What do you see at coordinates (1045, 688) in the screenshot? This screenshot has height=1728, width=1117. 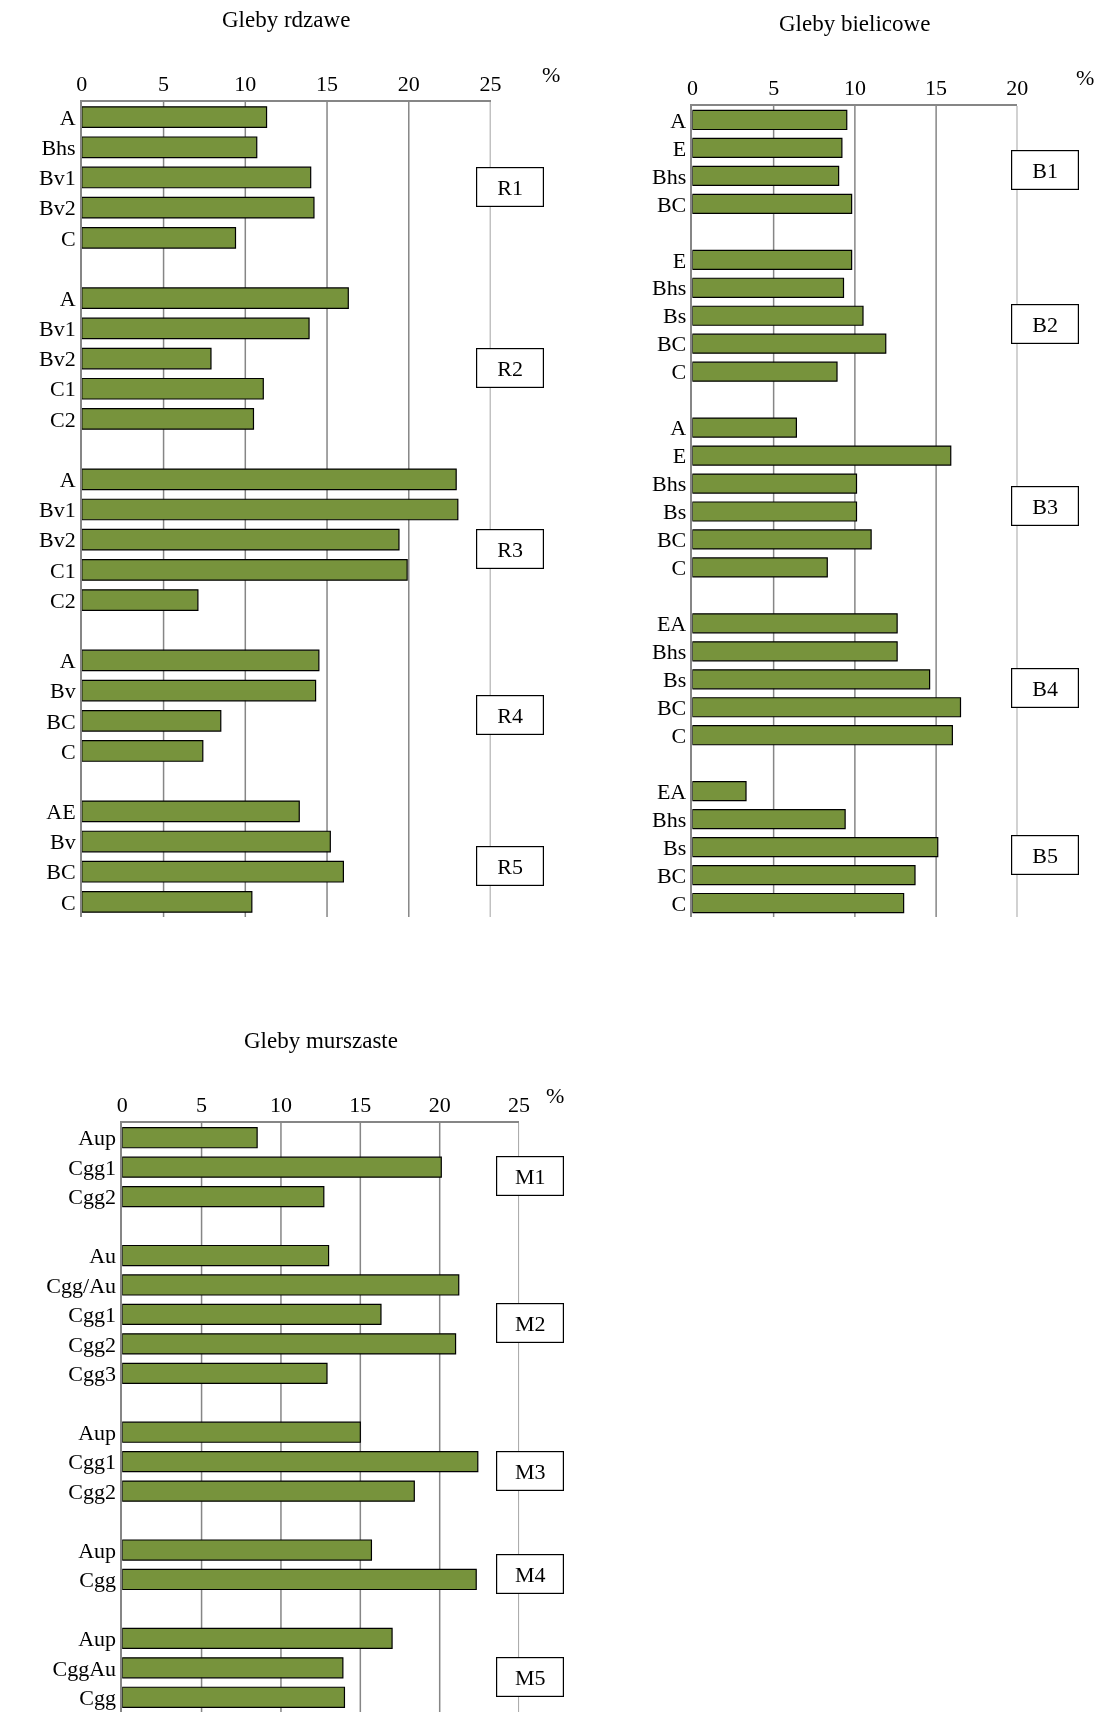 I see `text: B4` at bounding box center [1045, 688].